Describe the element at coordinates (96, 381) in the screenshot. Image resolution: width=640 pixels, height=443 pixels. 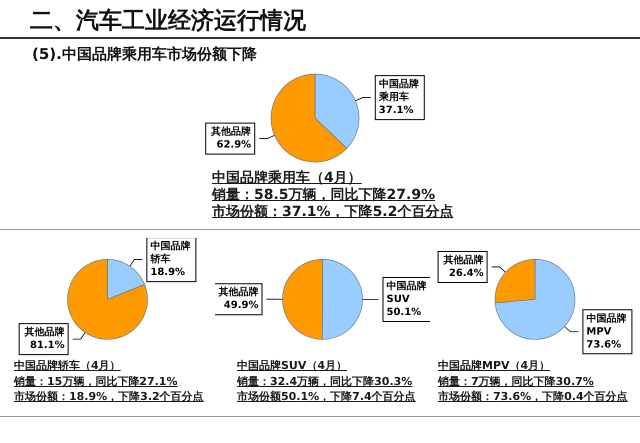
I see `text: 销量：15万辆，同比下降27.1%` at that location.